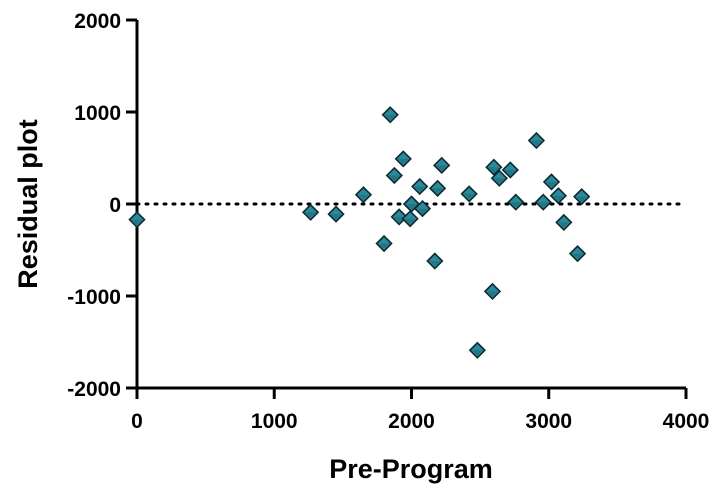 This screenshot has width=721, height=487. Describe the element at coordinates (97, 21) in the screenshot. I see `y-tick-label: 2000` at that location.